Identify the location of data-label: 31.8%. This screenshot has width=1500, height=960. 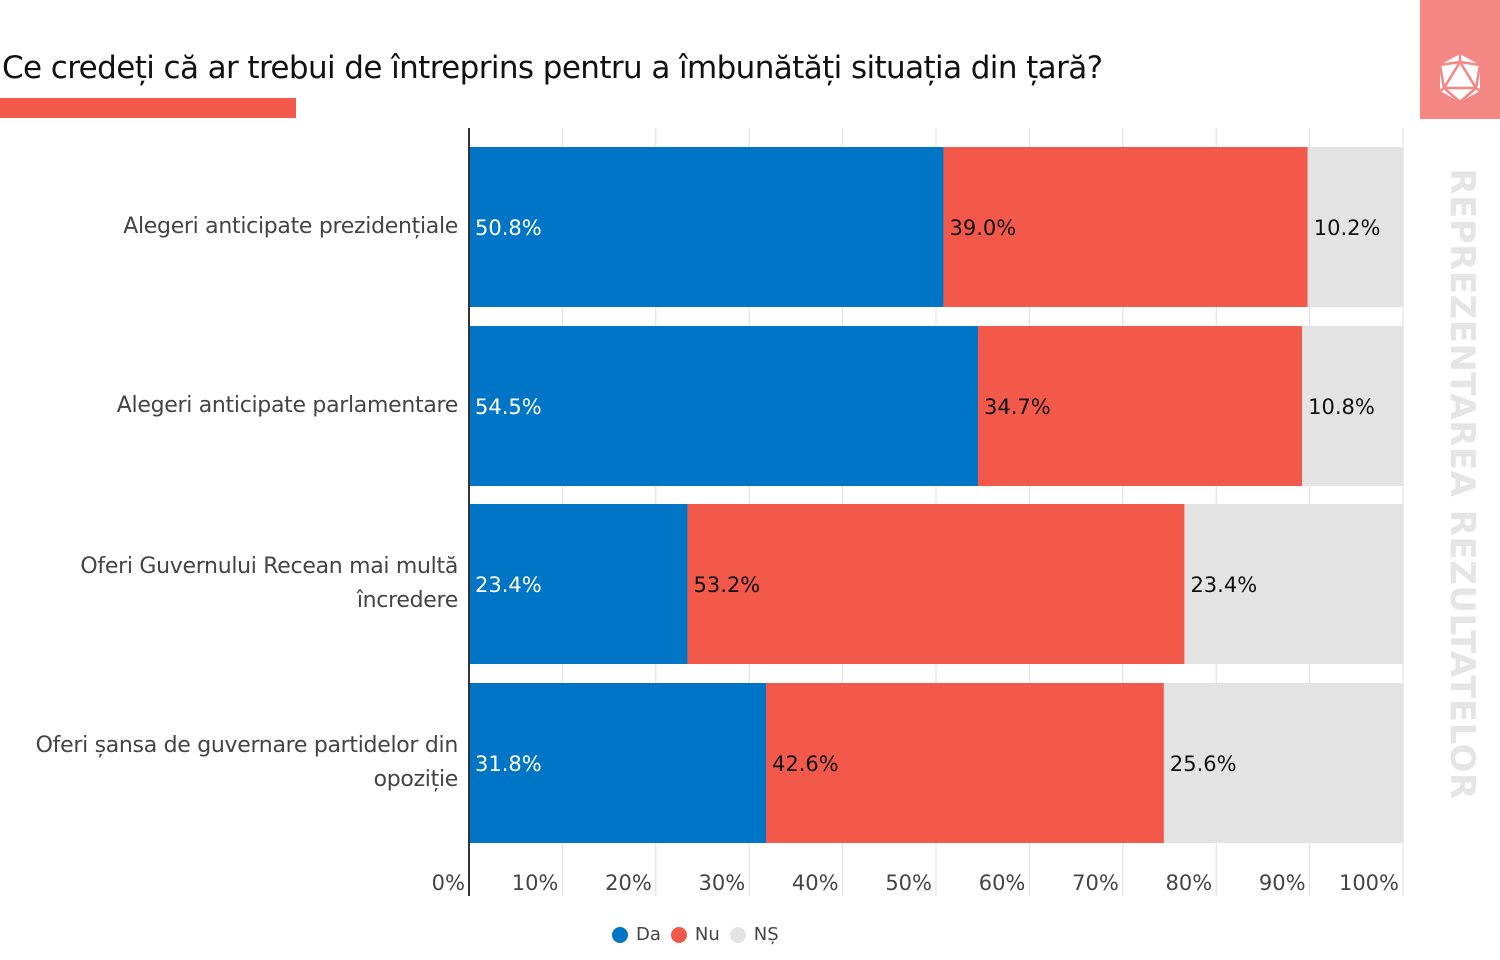
(508, 764).